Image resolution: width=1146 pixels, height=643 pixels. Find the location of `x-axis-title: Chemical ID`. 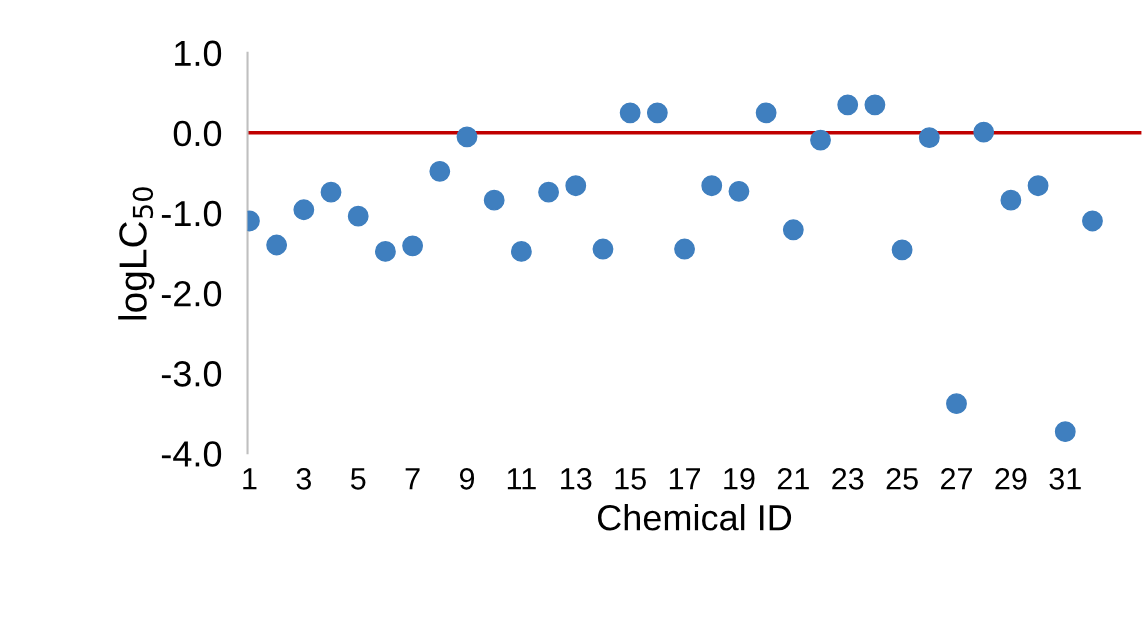

x-axis-title: Chemical ID is located at coordinates (694, 517).